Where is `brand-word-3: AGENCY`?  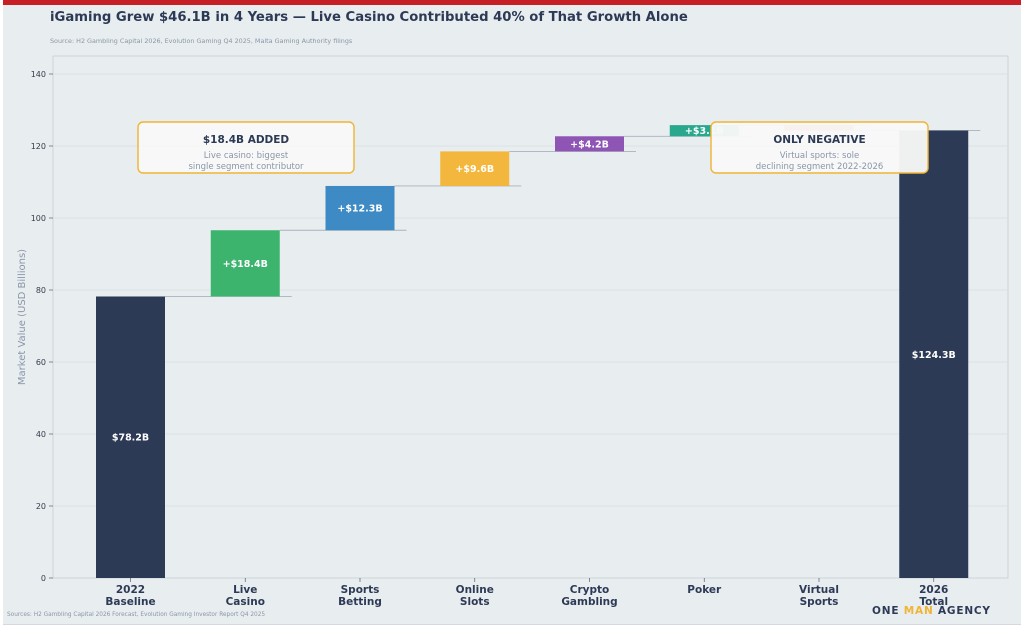 brand-word-3: AGENCY is located at coordinates (964, 611).